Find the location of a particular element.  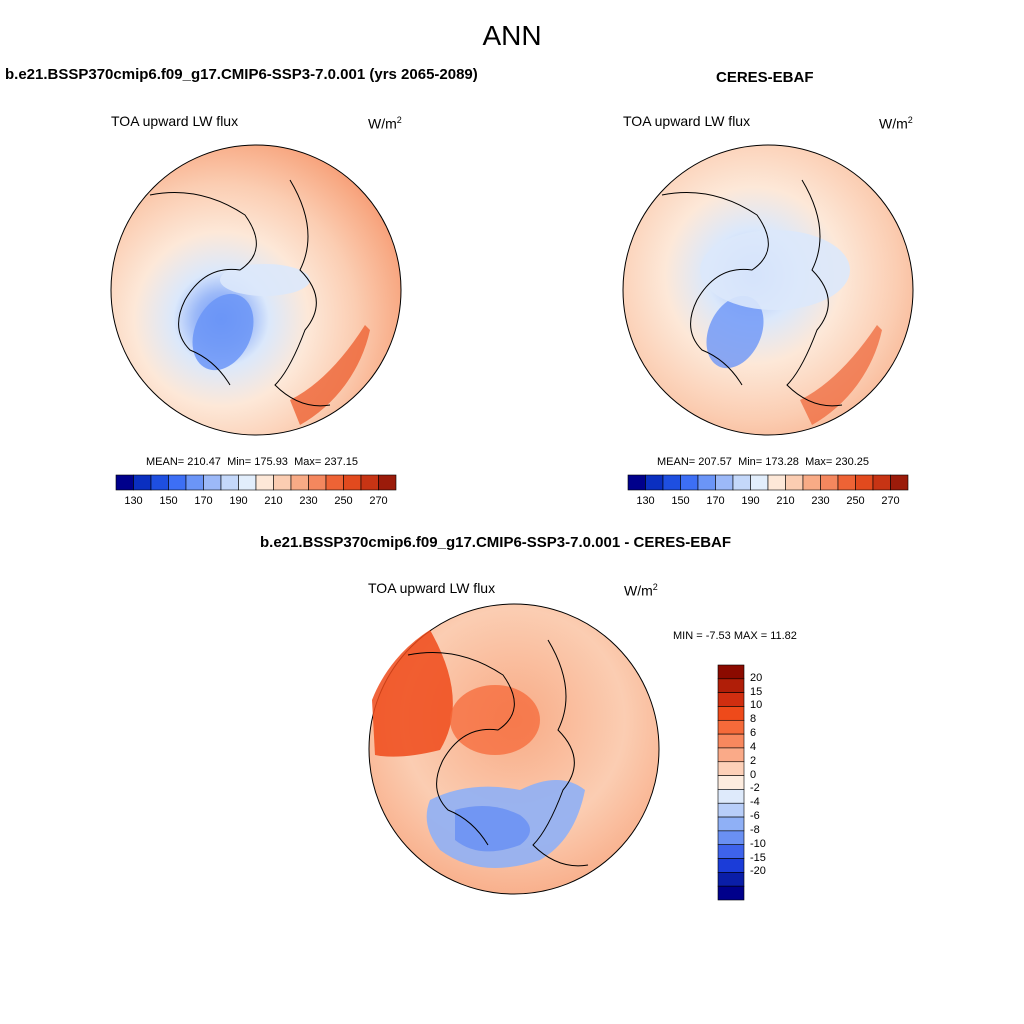

colorbar-tick-label: 4 is located at coordinates (753, 746).